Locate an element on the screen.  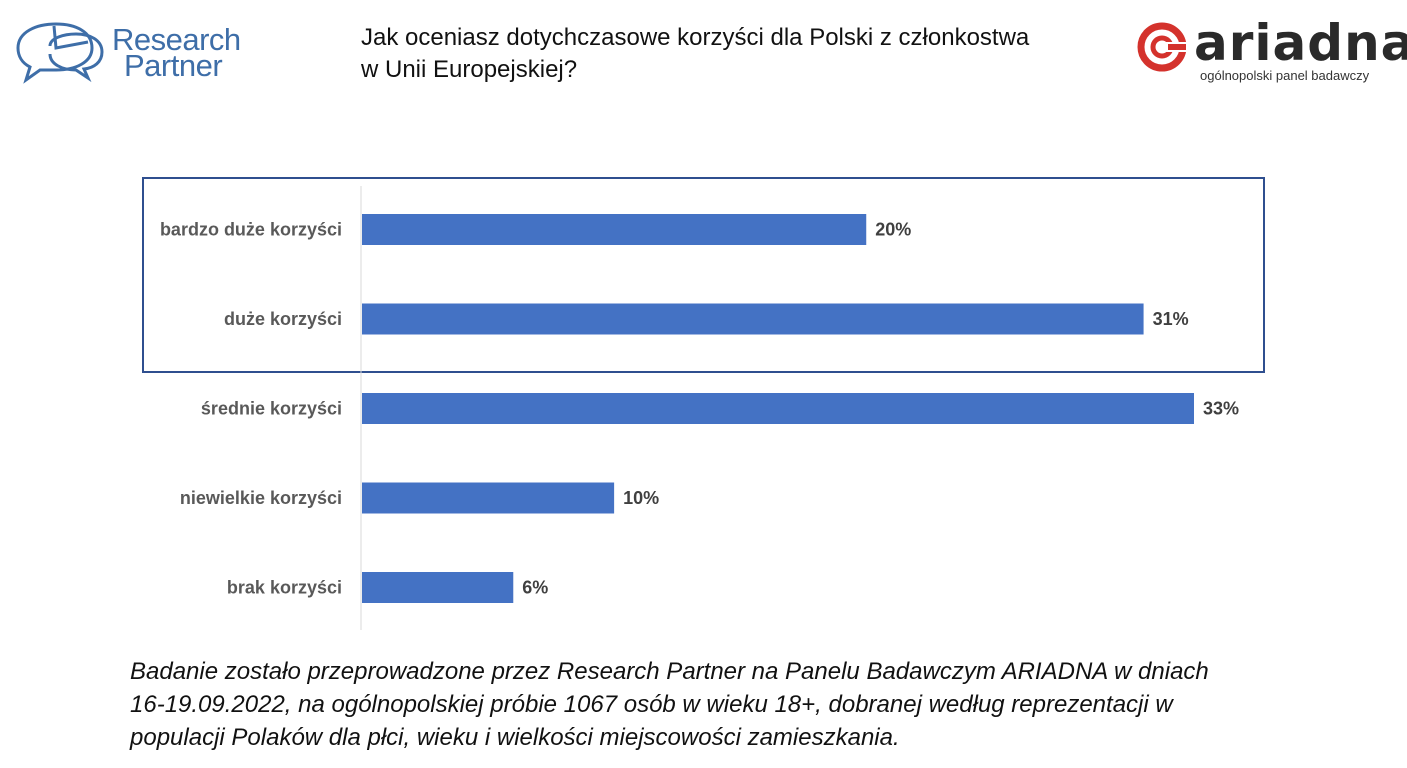
bar-bardzo-duże-korzyści is located at coordinates (614, 229).